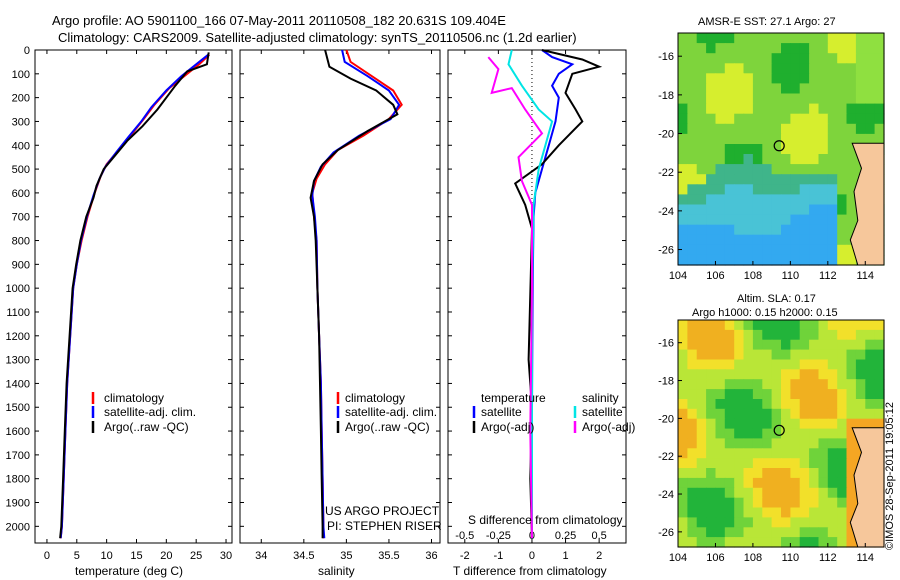  I want to click on argo-float-marker, so click(779, 146).